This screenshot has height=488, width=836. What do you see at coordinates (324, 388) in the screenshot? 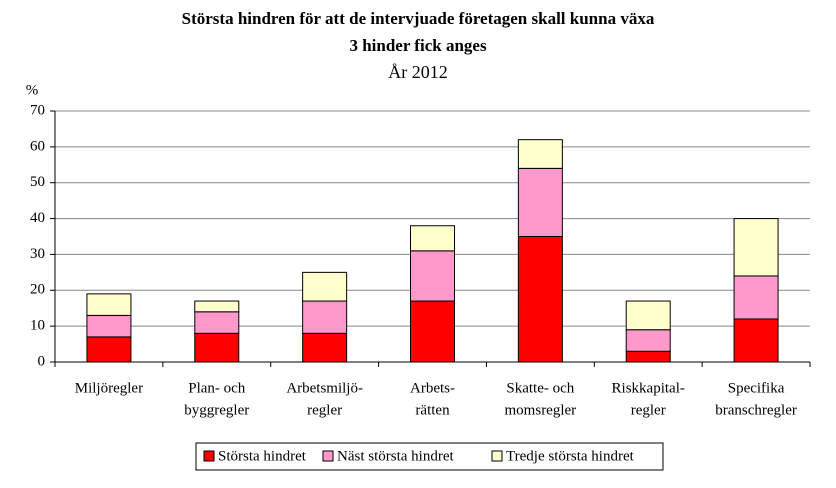
I see `x-tick-label: Arbetsmiljö-` at bounding box center [324, 388].